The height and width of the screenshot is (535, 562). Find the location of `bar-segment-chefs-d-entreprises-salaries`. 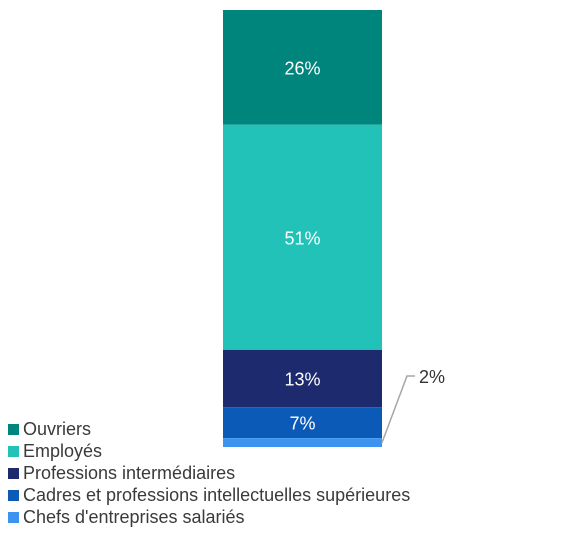

bar-segment-chefs-d-entreprises-salaries is located at coordinates (302, 442).